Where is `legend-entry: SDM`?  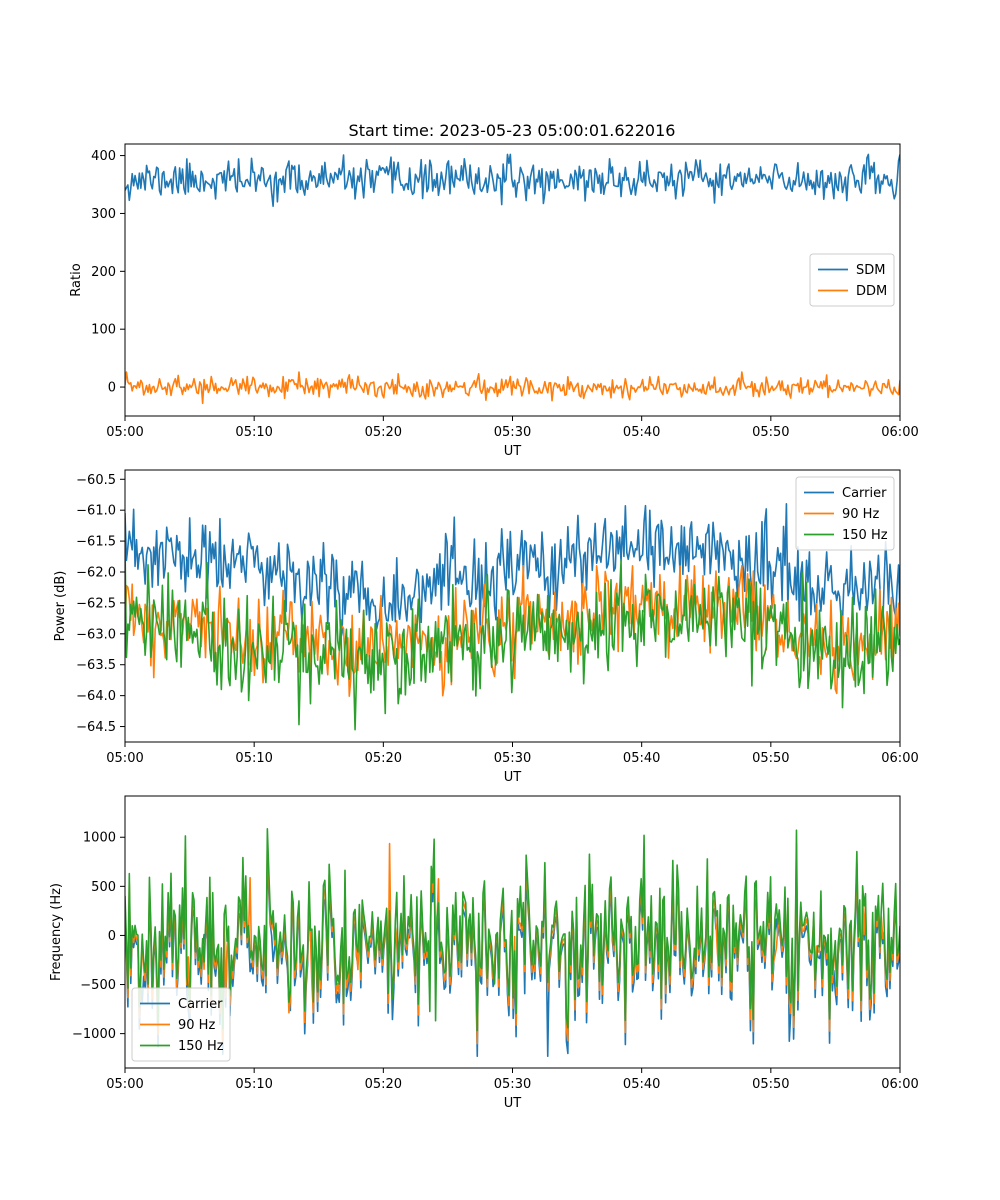 legend-entry: SDM is located at coordinates (870, 270).